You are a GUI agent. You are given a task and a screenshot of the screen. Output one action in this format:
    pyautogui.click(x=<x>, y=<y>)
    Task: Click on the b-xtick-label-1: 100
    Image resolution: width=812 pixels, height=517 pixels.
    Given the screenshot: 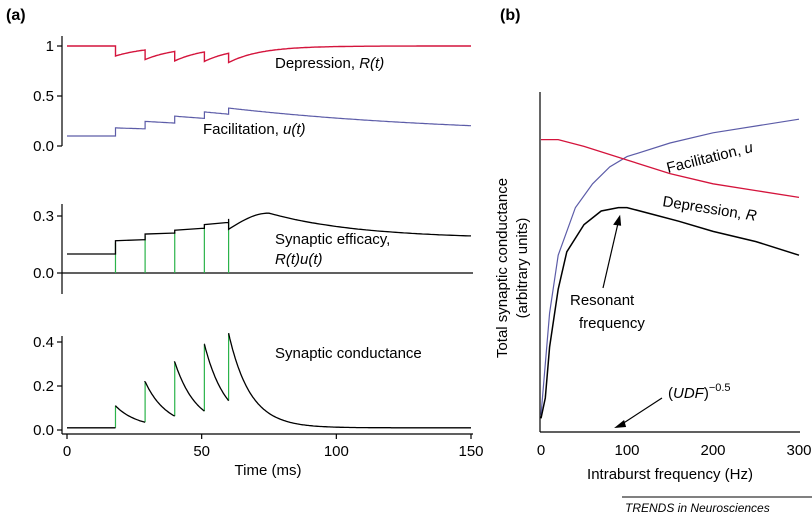 What is the action you would take?
    pyautogui.click(x=626, y=450)
    